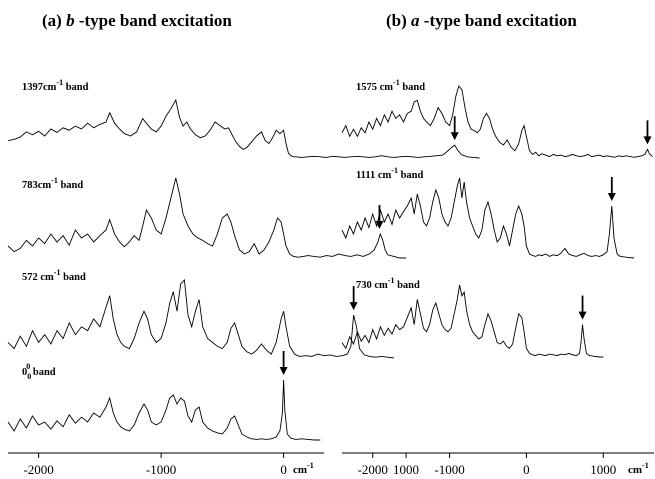 The image size is (655, 479). I want to click on label-main: 783cm, so click(36, 185).